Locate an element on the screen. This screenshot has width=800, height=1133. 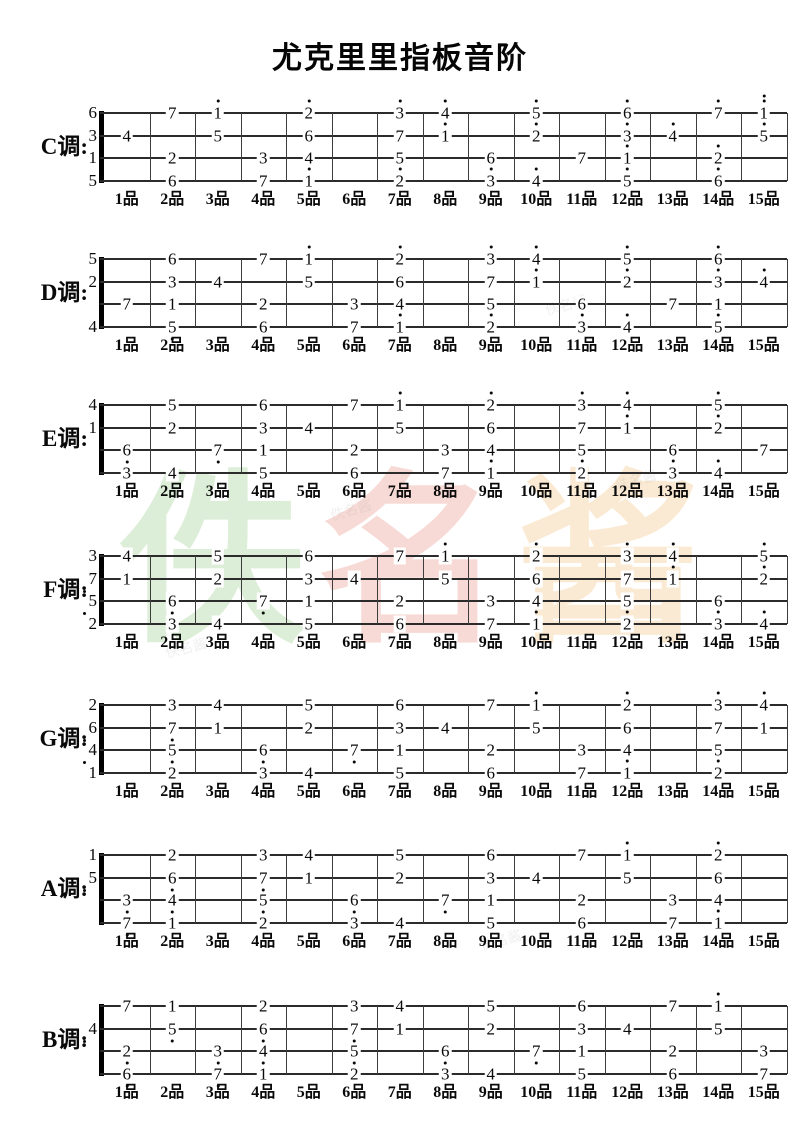
nut-bar is located at coordinates (101, 739).